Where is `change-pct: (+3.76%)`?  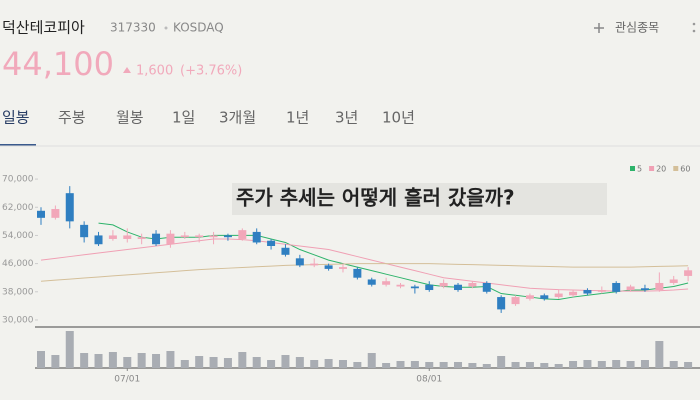
change-pct: (+3.76%) is located at coordinates (211, 71).